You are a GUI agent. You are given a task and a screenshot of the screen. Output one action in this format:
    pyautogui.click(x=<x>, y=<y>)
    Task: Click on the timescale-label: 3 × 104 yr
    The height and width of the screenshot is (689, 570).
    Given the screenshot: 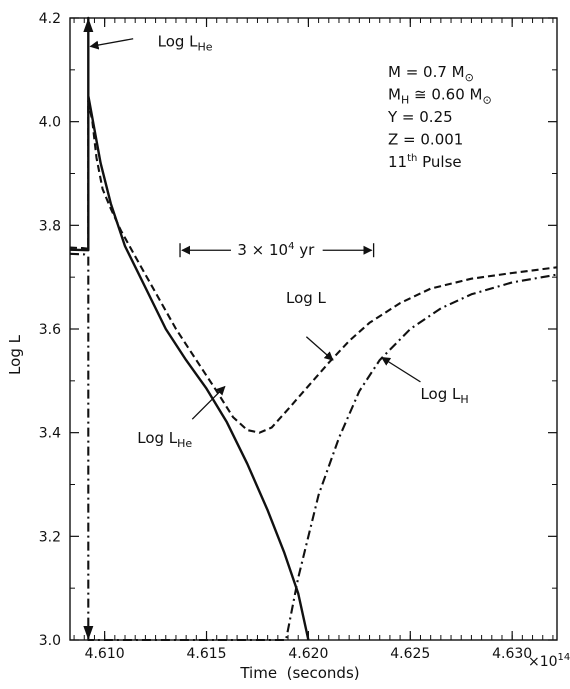 What is the action you would take?
    pyautogui.click(x=276, y=250)
    